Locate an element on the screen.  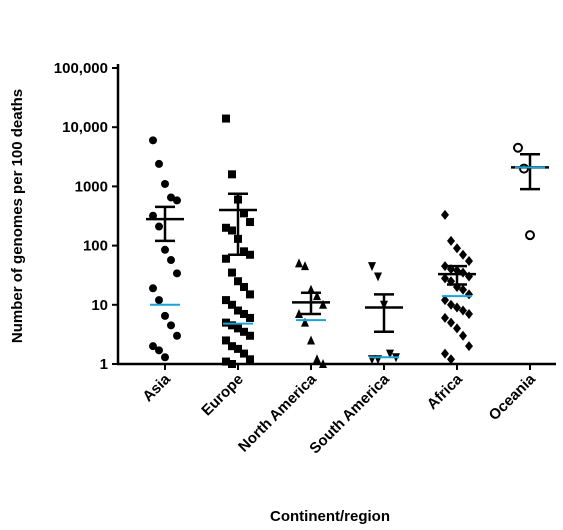
y-tick-label: 10 is located at coordinates (99, 305).